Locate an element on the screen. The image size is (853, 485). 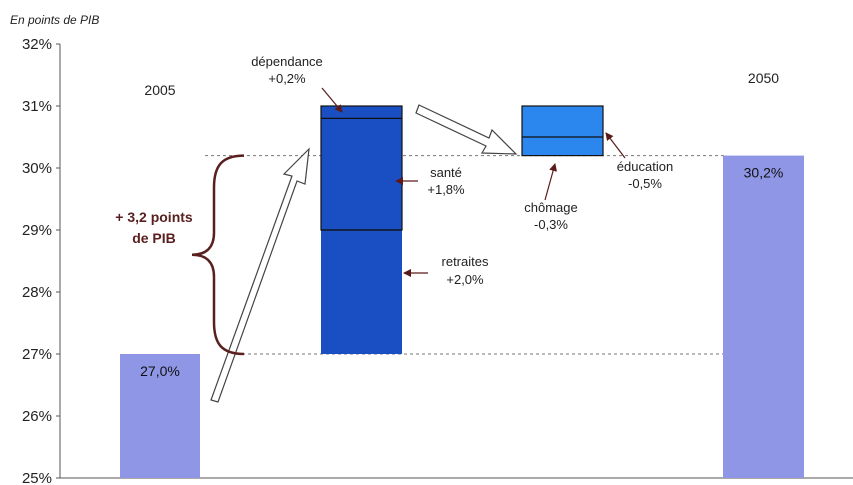
label-retraites-name: retraites is located at coordinates (465, 261).